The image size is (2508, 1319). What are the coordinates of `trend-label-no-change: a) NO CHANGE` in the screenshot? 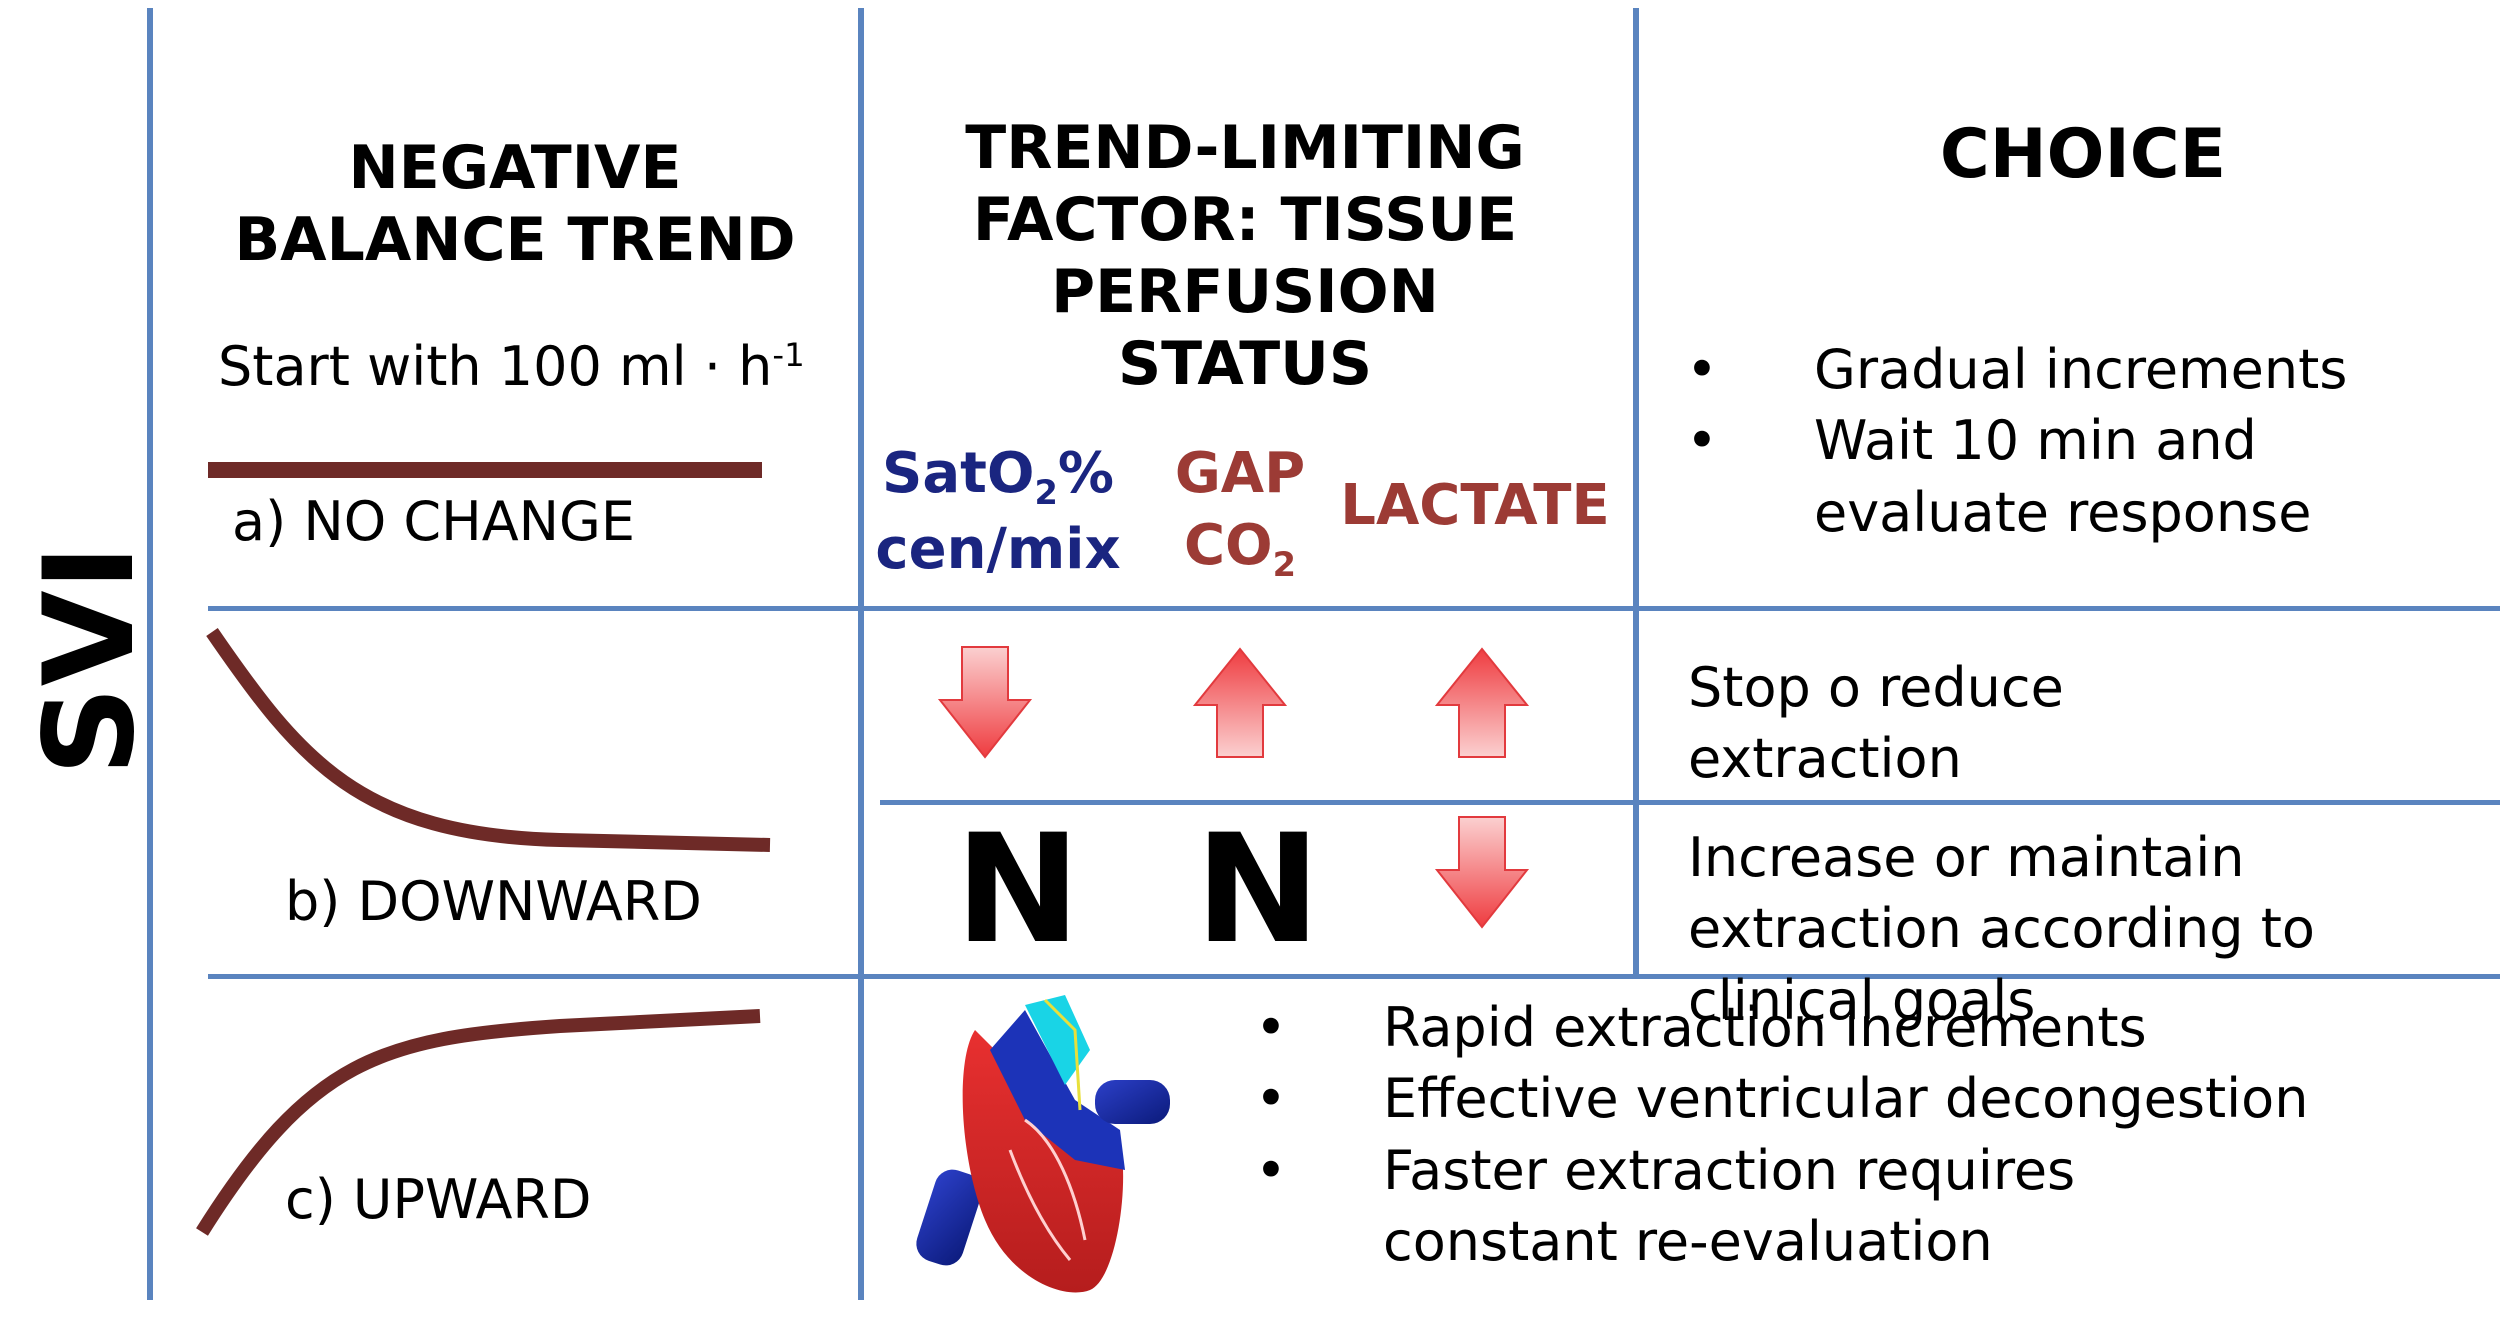 It's located at (433, 521).